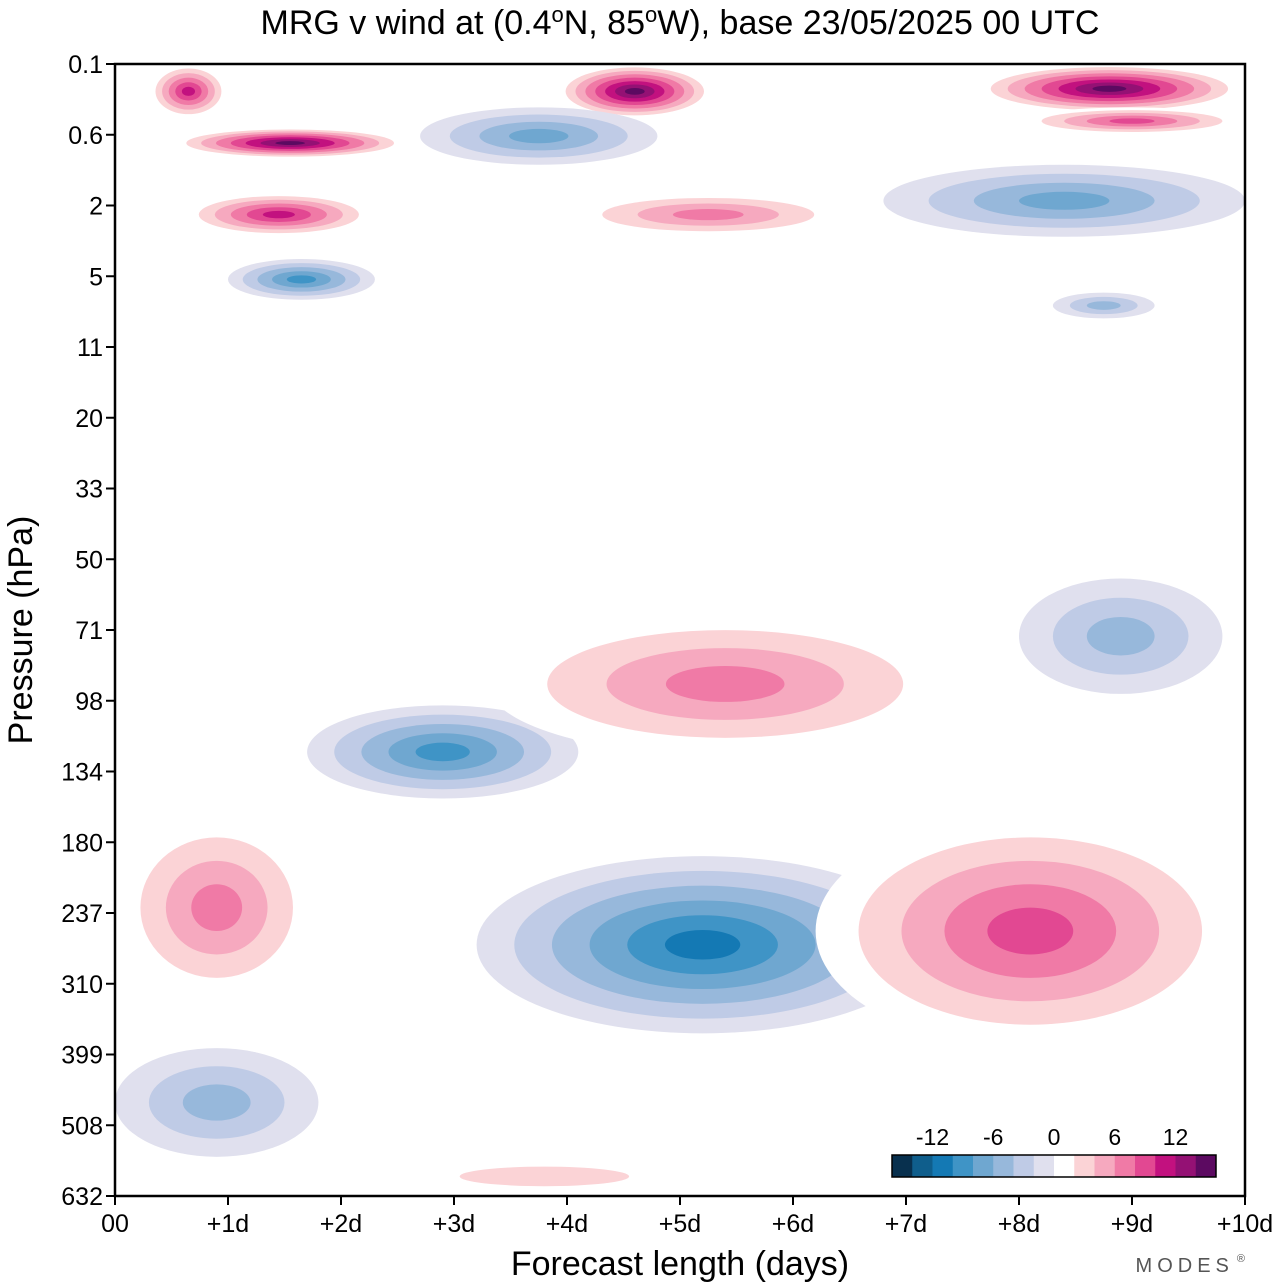 The image size is (1280, 1286). I want to click on x-tick-label: 00, so click(115, 1224).